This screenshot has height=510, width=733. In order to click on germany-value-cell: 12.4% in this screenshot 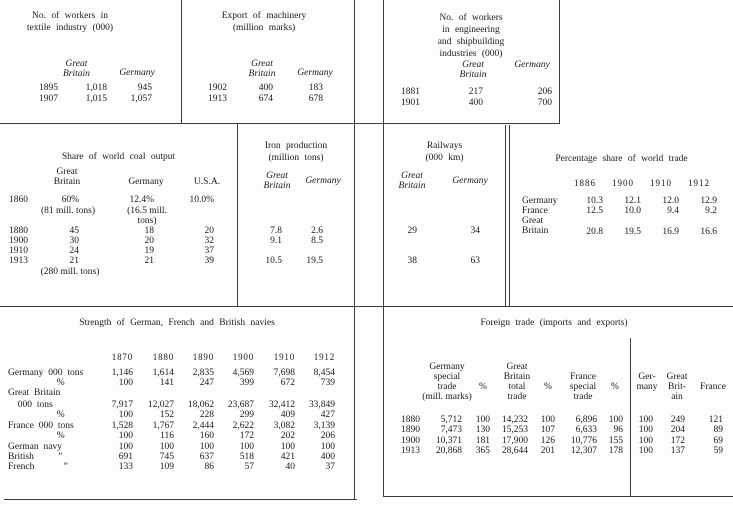, I will do `click(141, 200)`.